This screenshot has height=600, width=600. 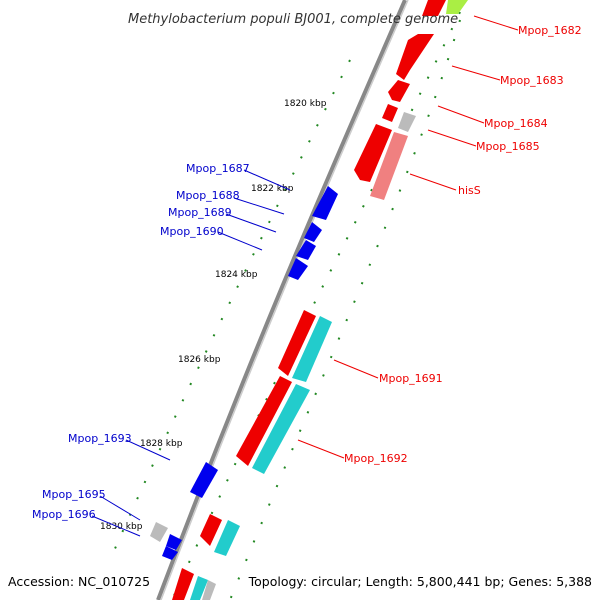 I want to click on label-mpop-1696: Mpop_1696, so click(x=64, y=514).